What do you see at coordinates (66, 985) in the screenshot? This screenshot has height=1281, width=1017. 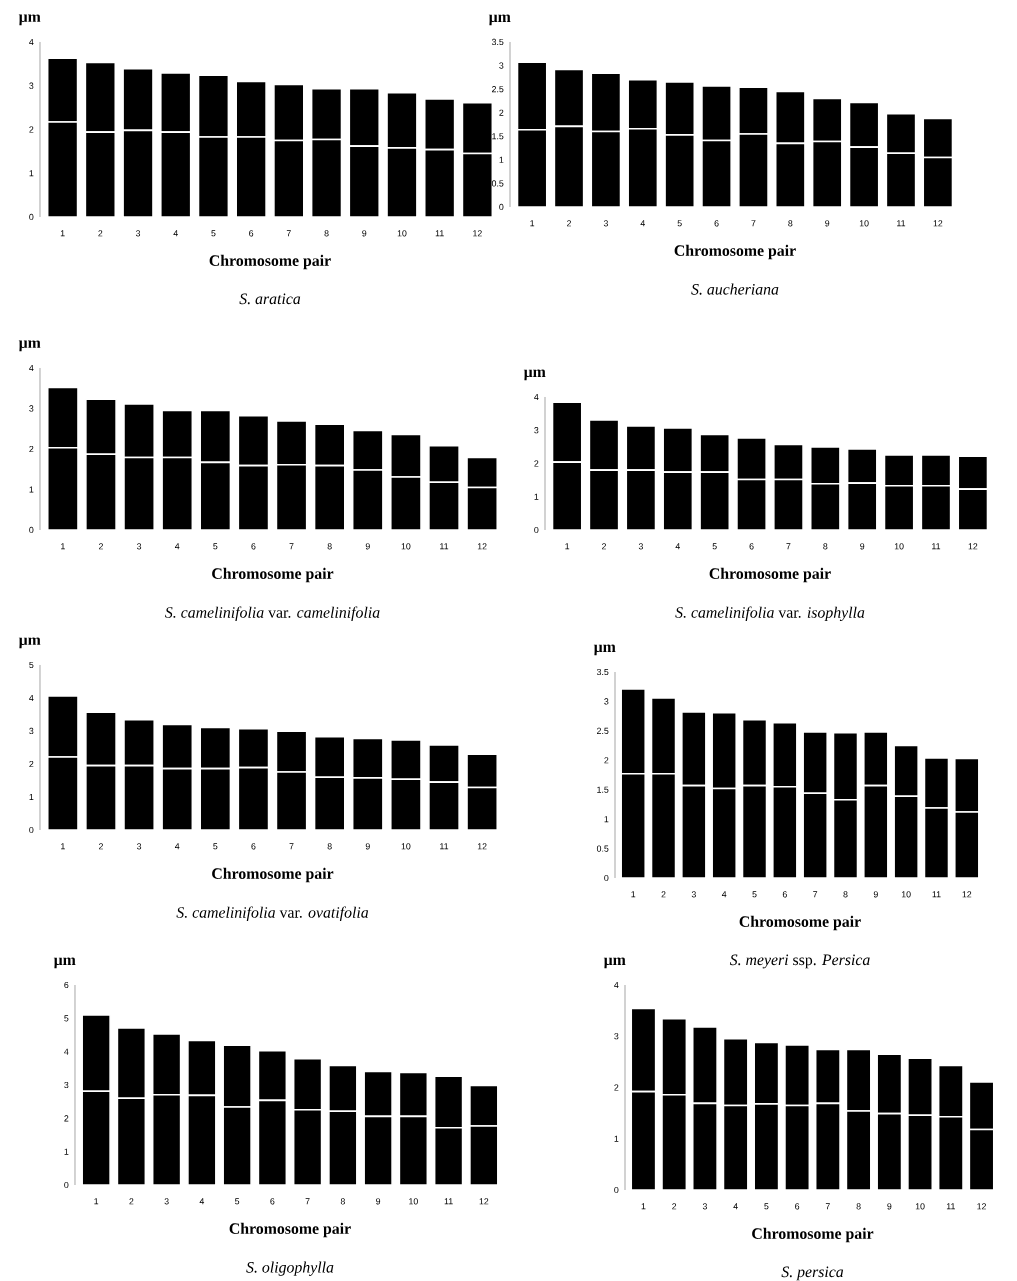 I see `y-tick-label: 6` at bounding box center [66, 985].